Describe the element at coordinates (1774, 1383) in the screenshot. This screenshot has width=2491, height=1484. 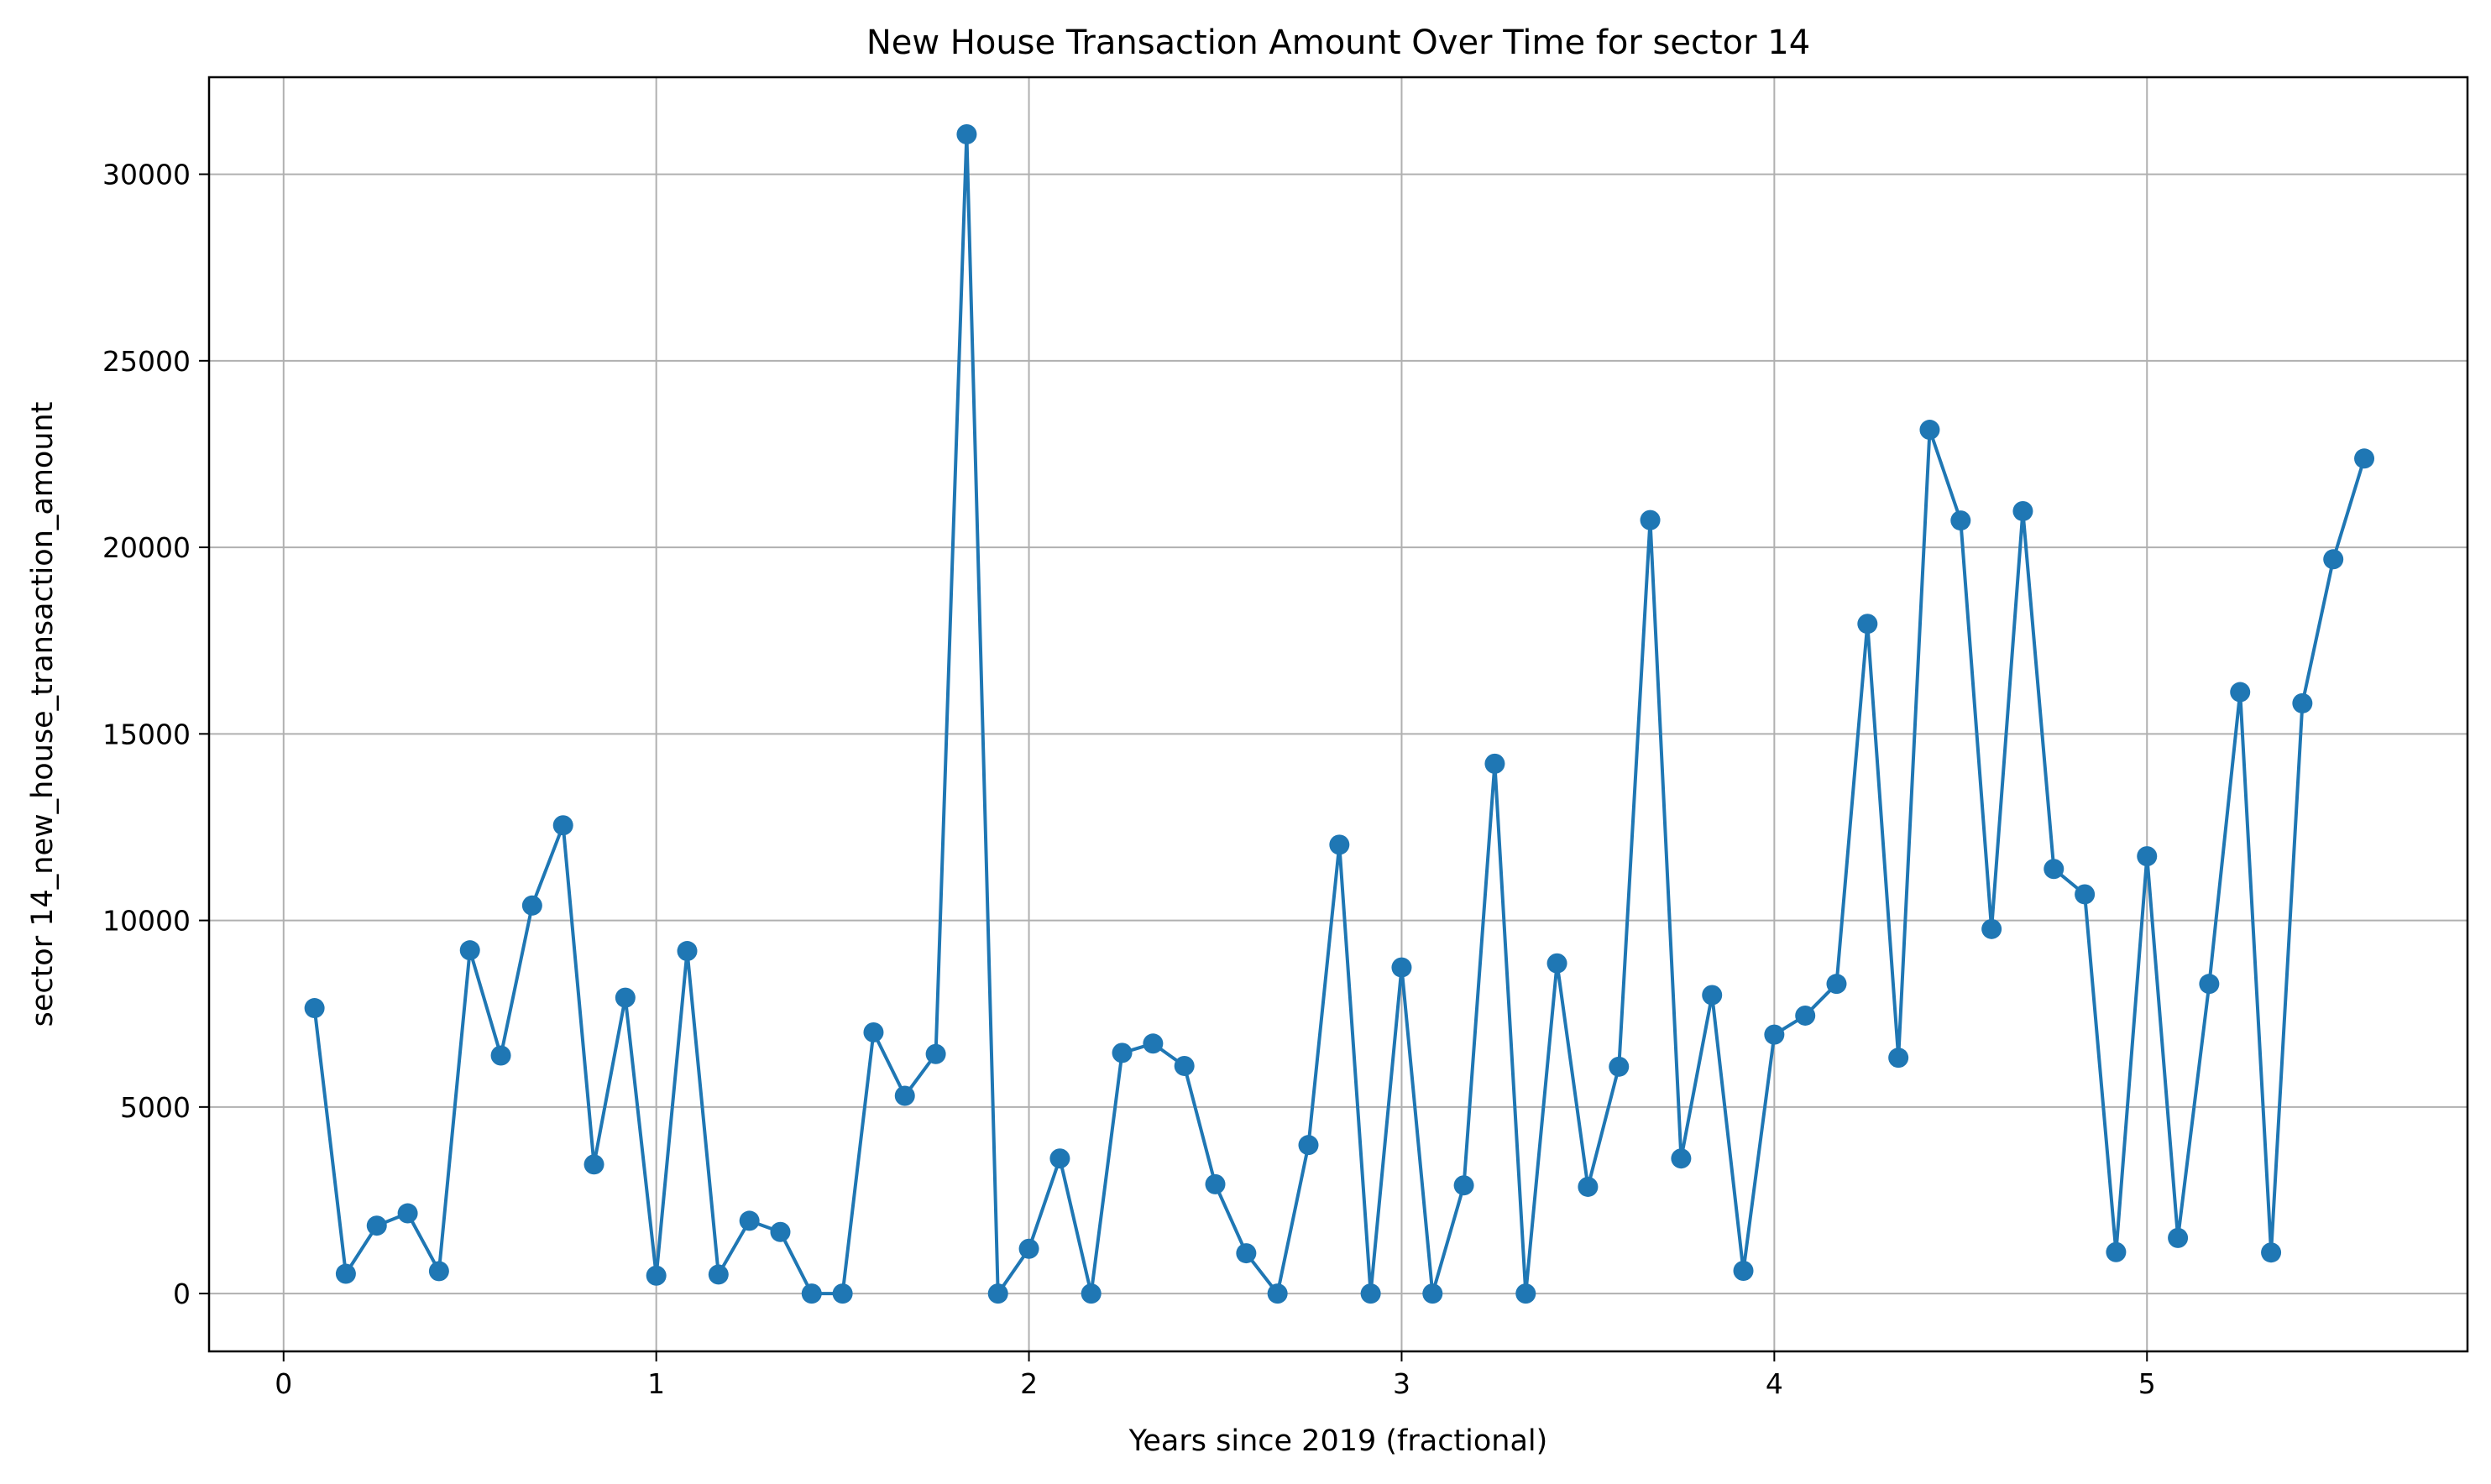
I see `x-tick-label: 4` at that location.